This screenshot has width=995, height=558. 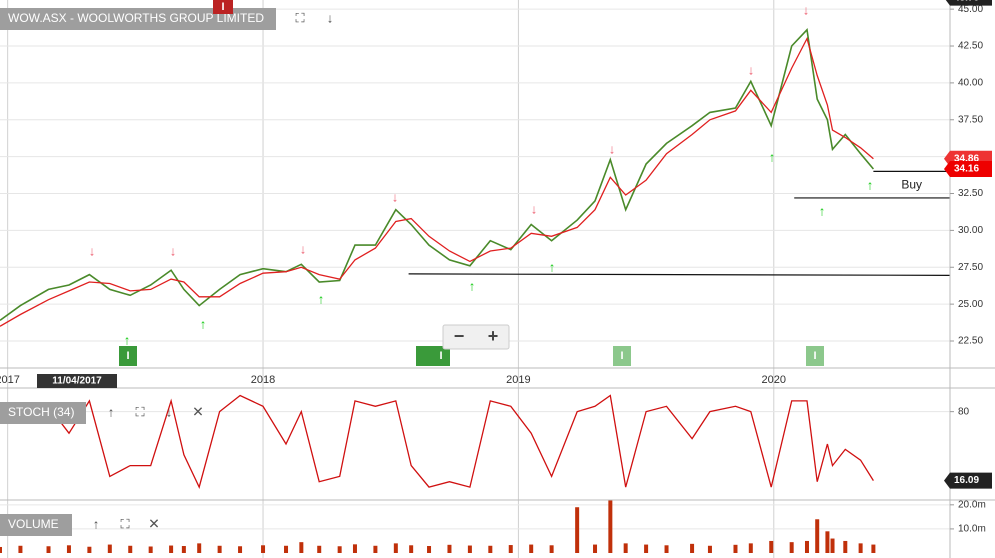 I want to click on y-tick-label: 27.50, so click(x=970, y=267).